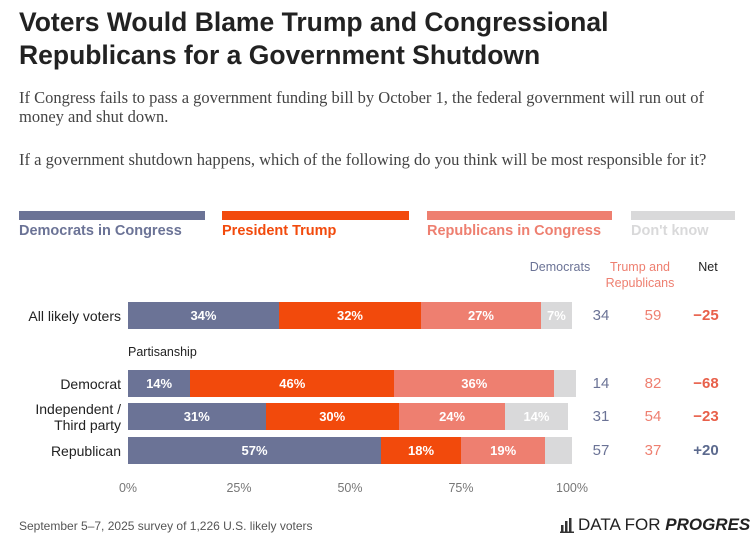 The image size is (750, 545). What do you see at coordinates (128, 488) in the screenshot?
I see `x-tick-label: 0%` at bounding box center [128, 488].